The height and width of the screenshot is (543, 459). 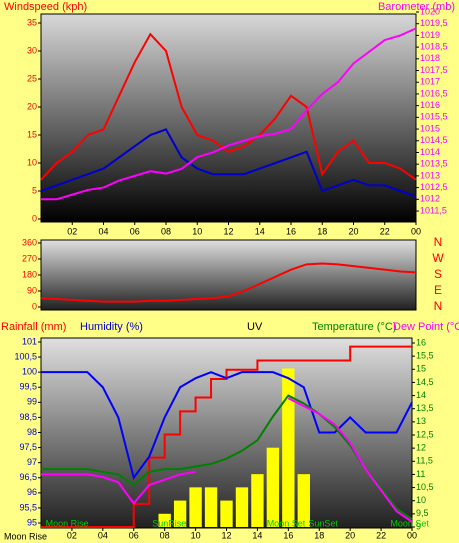 I want to click on direction-label: S, so click(x=438, y=274).